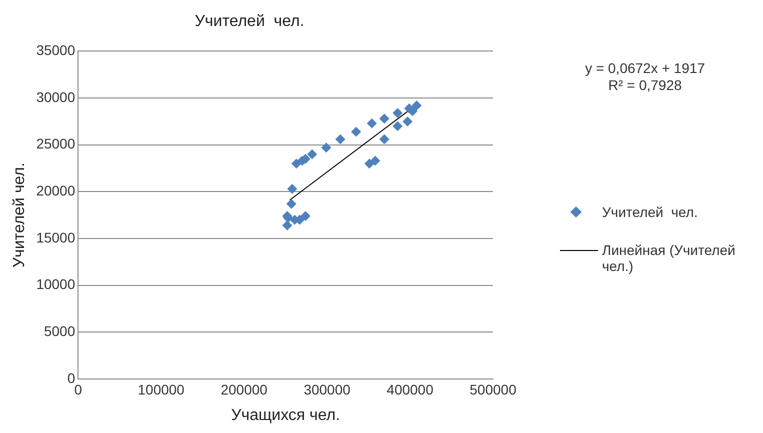 Image resolution: width=763 pixels, height=433 pixels. Describe the element at coordinates (645, 68) in the screenshot. I see `text: y = 0,0672x + 1917` at that location.